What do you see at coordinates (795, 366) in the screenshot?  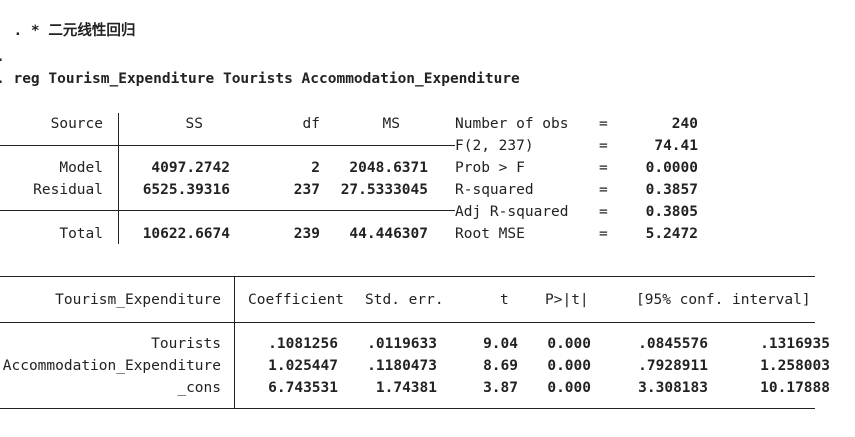 I see `coef-hi-accommodation: 1.258003` at bounding box center [795, 366].